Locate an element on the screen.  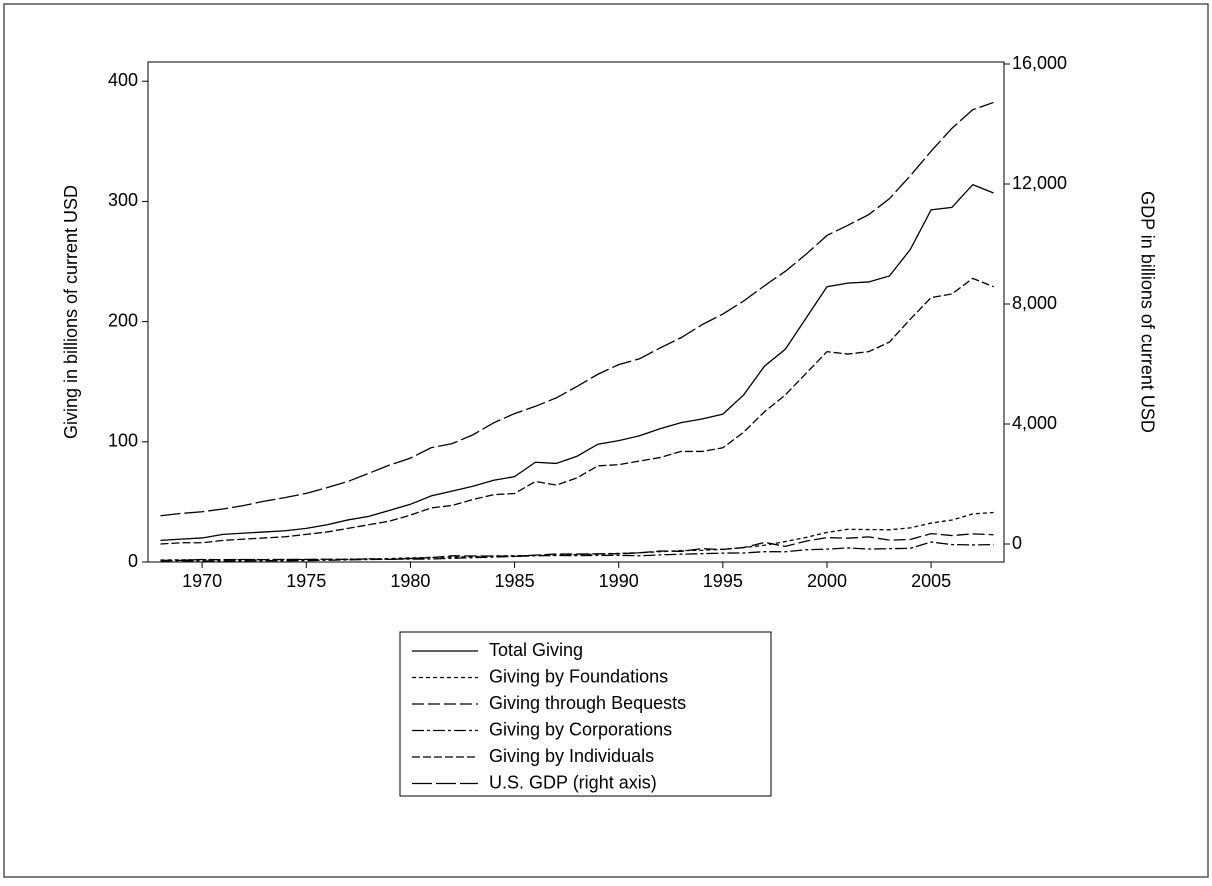
y-tick-label: 100 is located at coordinates (123, 441).